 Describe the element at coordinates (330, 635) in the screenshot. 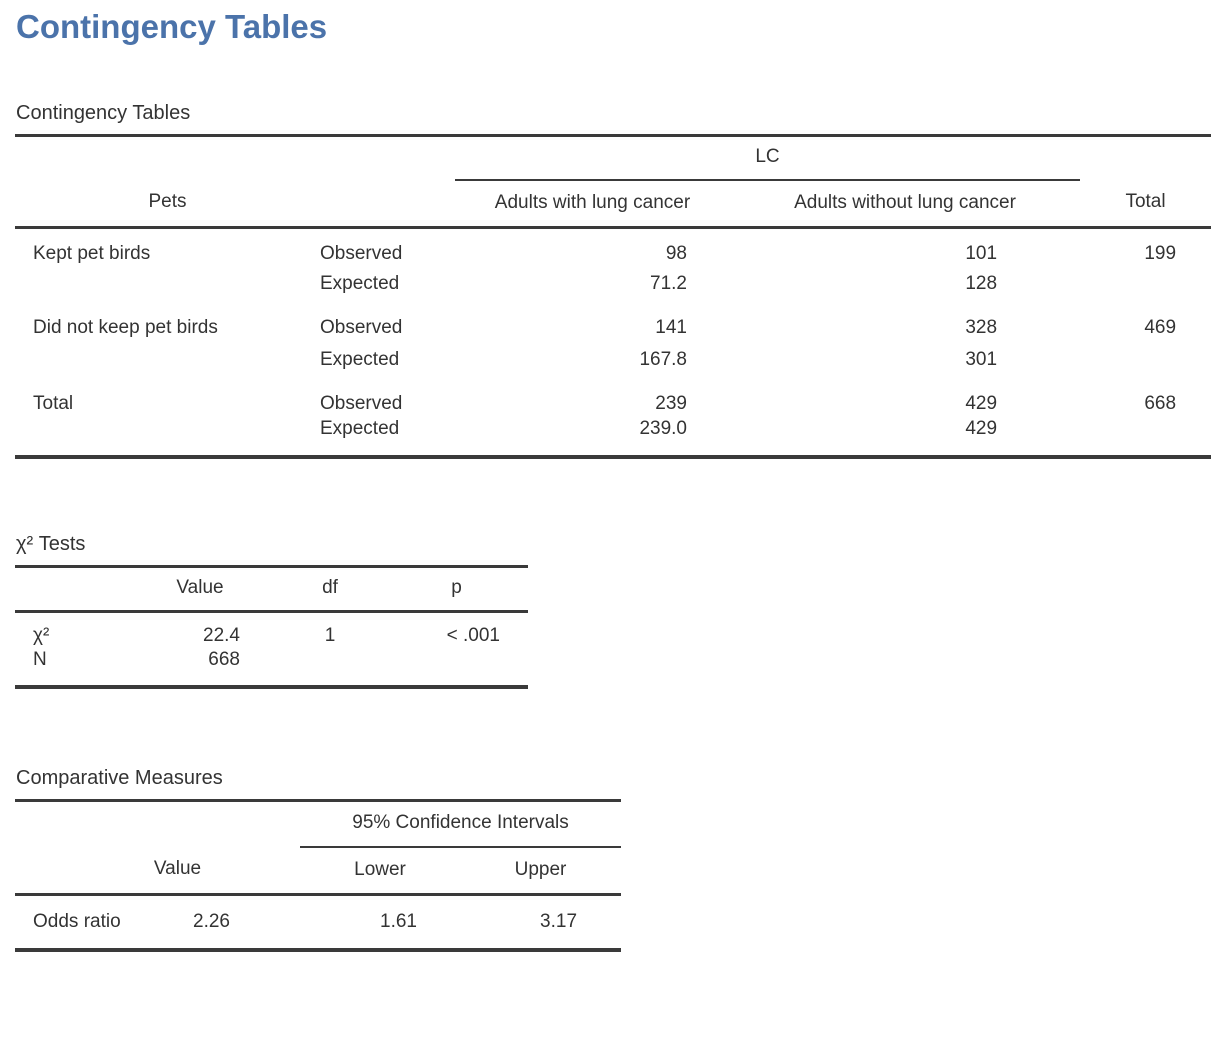

I see `cell-chi-df: 1` at that location.